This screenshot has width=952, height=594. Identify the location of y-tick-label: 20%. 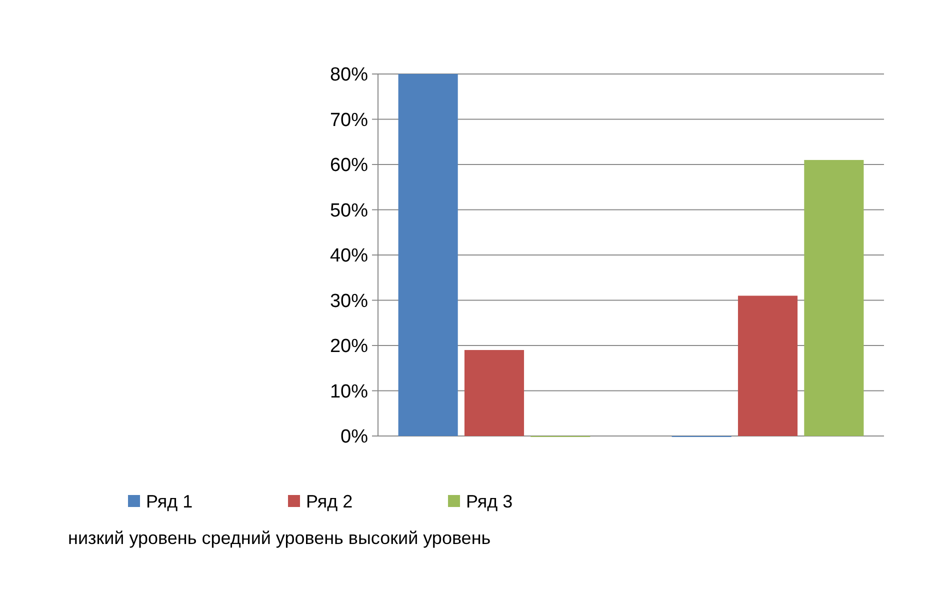
(349, 347).